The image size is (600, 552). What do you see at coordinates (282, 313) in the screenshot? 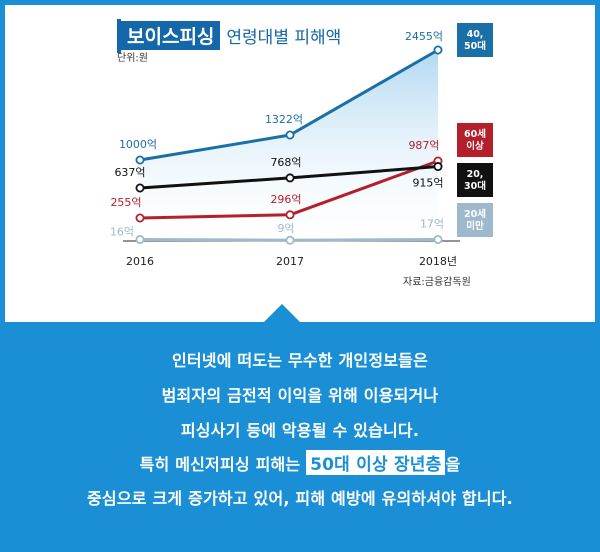
I see `panel-notch` at bounding box center [282, 313].